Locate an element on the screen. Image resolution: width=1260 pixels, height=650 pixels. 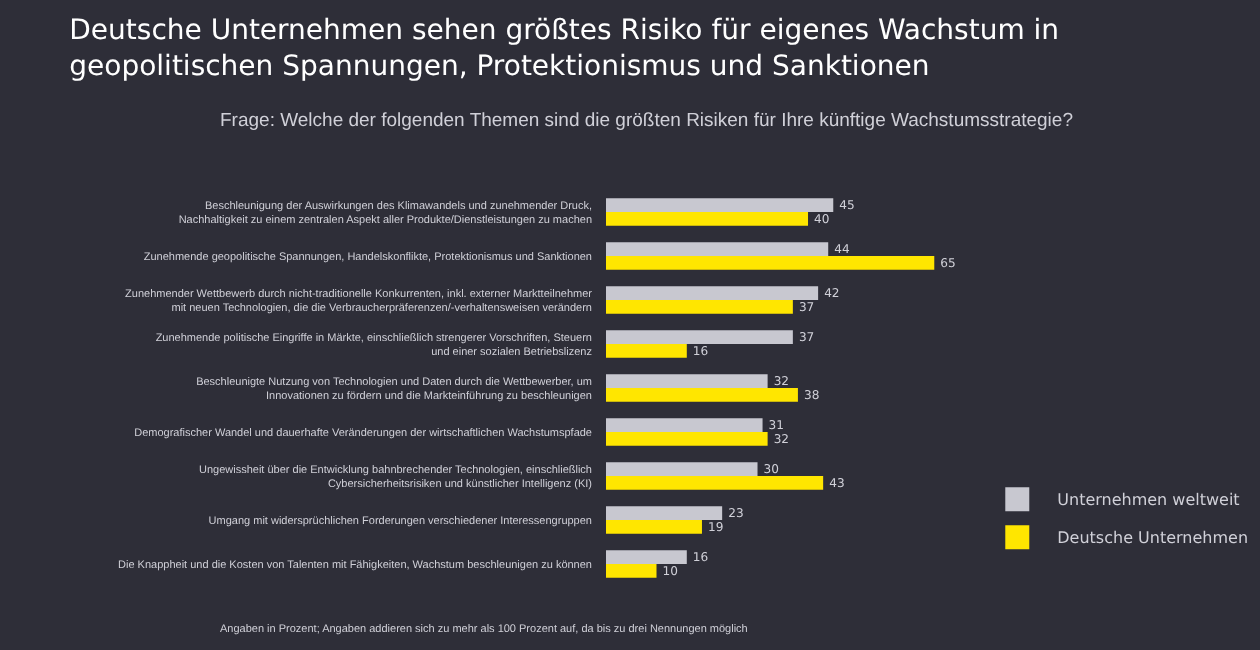
chart-title: Deutsche Unternehmen sehen größtes Risiko für eigenes Wachstum in geopolitischen Spannungen, Protektionismus und Sanktionen is located at coordinates (564, 49).